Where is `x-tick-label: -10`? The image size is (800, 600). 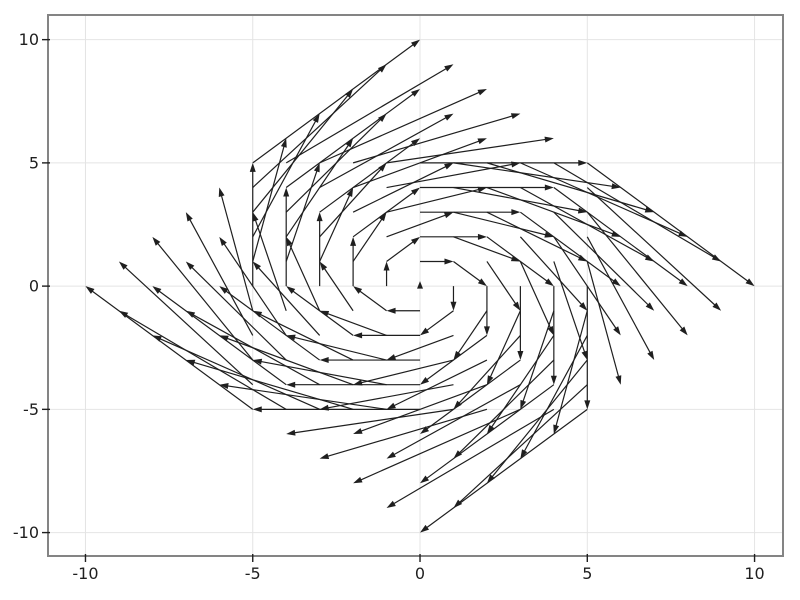
x-tick-label: -10 is located at coordinates (85, 573).